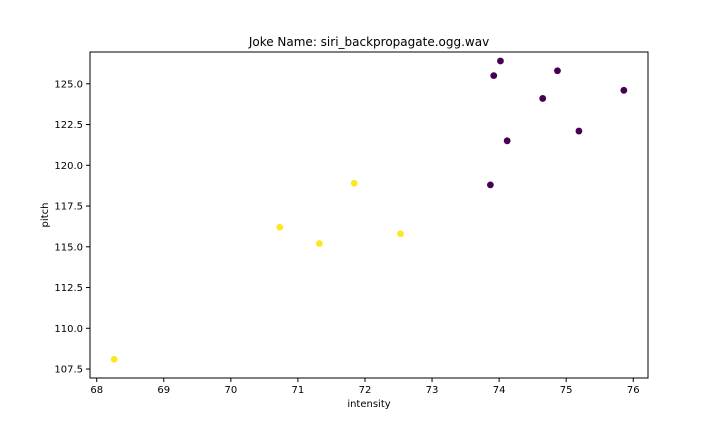 The height and width of the screenshot is (432, 720). What do you see at coordinates (633, 390) in the screenshot?
I see `x-tick-label: 76` at bounding box center [633, 390].